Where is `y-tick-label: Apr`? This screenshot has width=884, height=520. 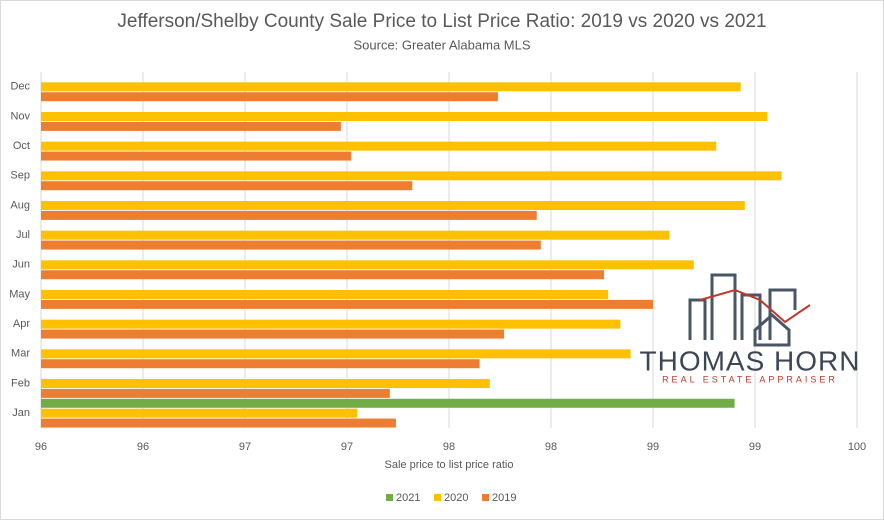
y-tick-label: Apr is located at coordinates (21, 324).